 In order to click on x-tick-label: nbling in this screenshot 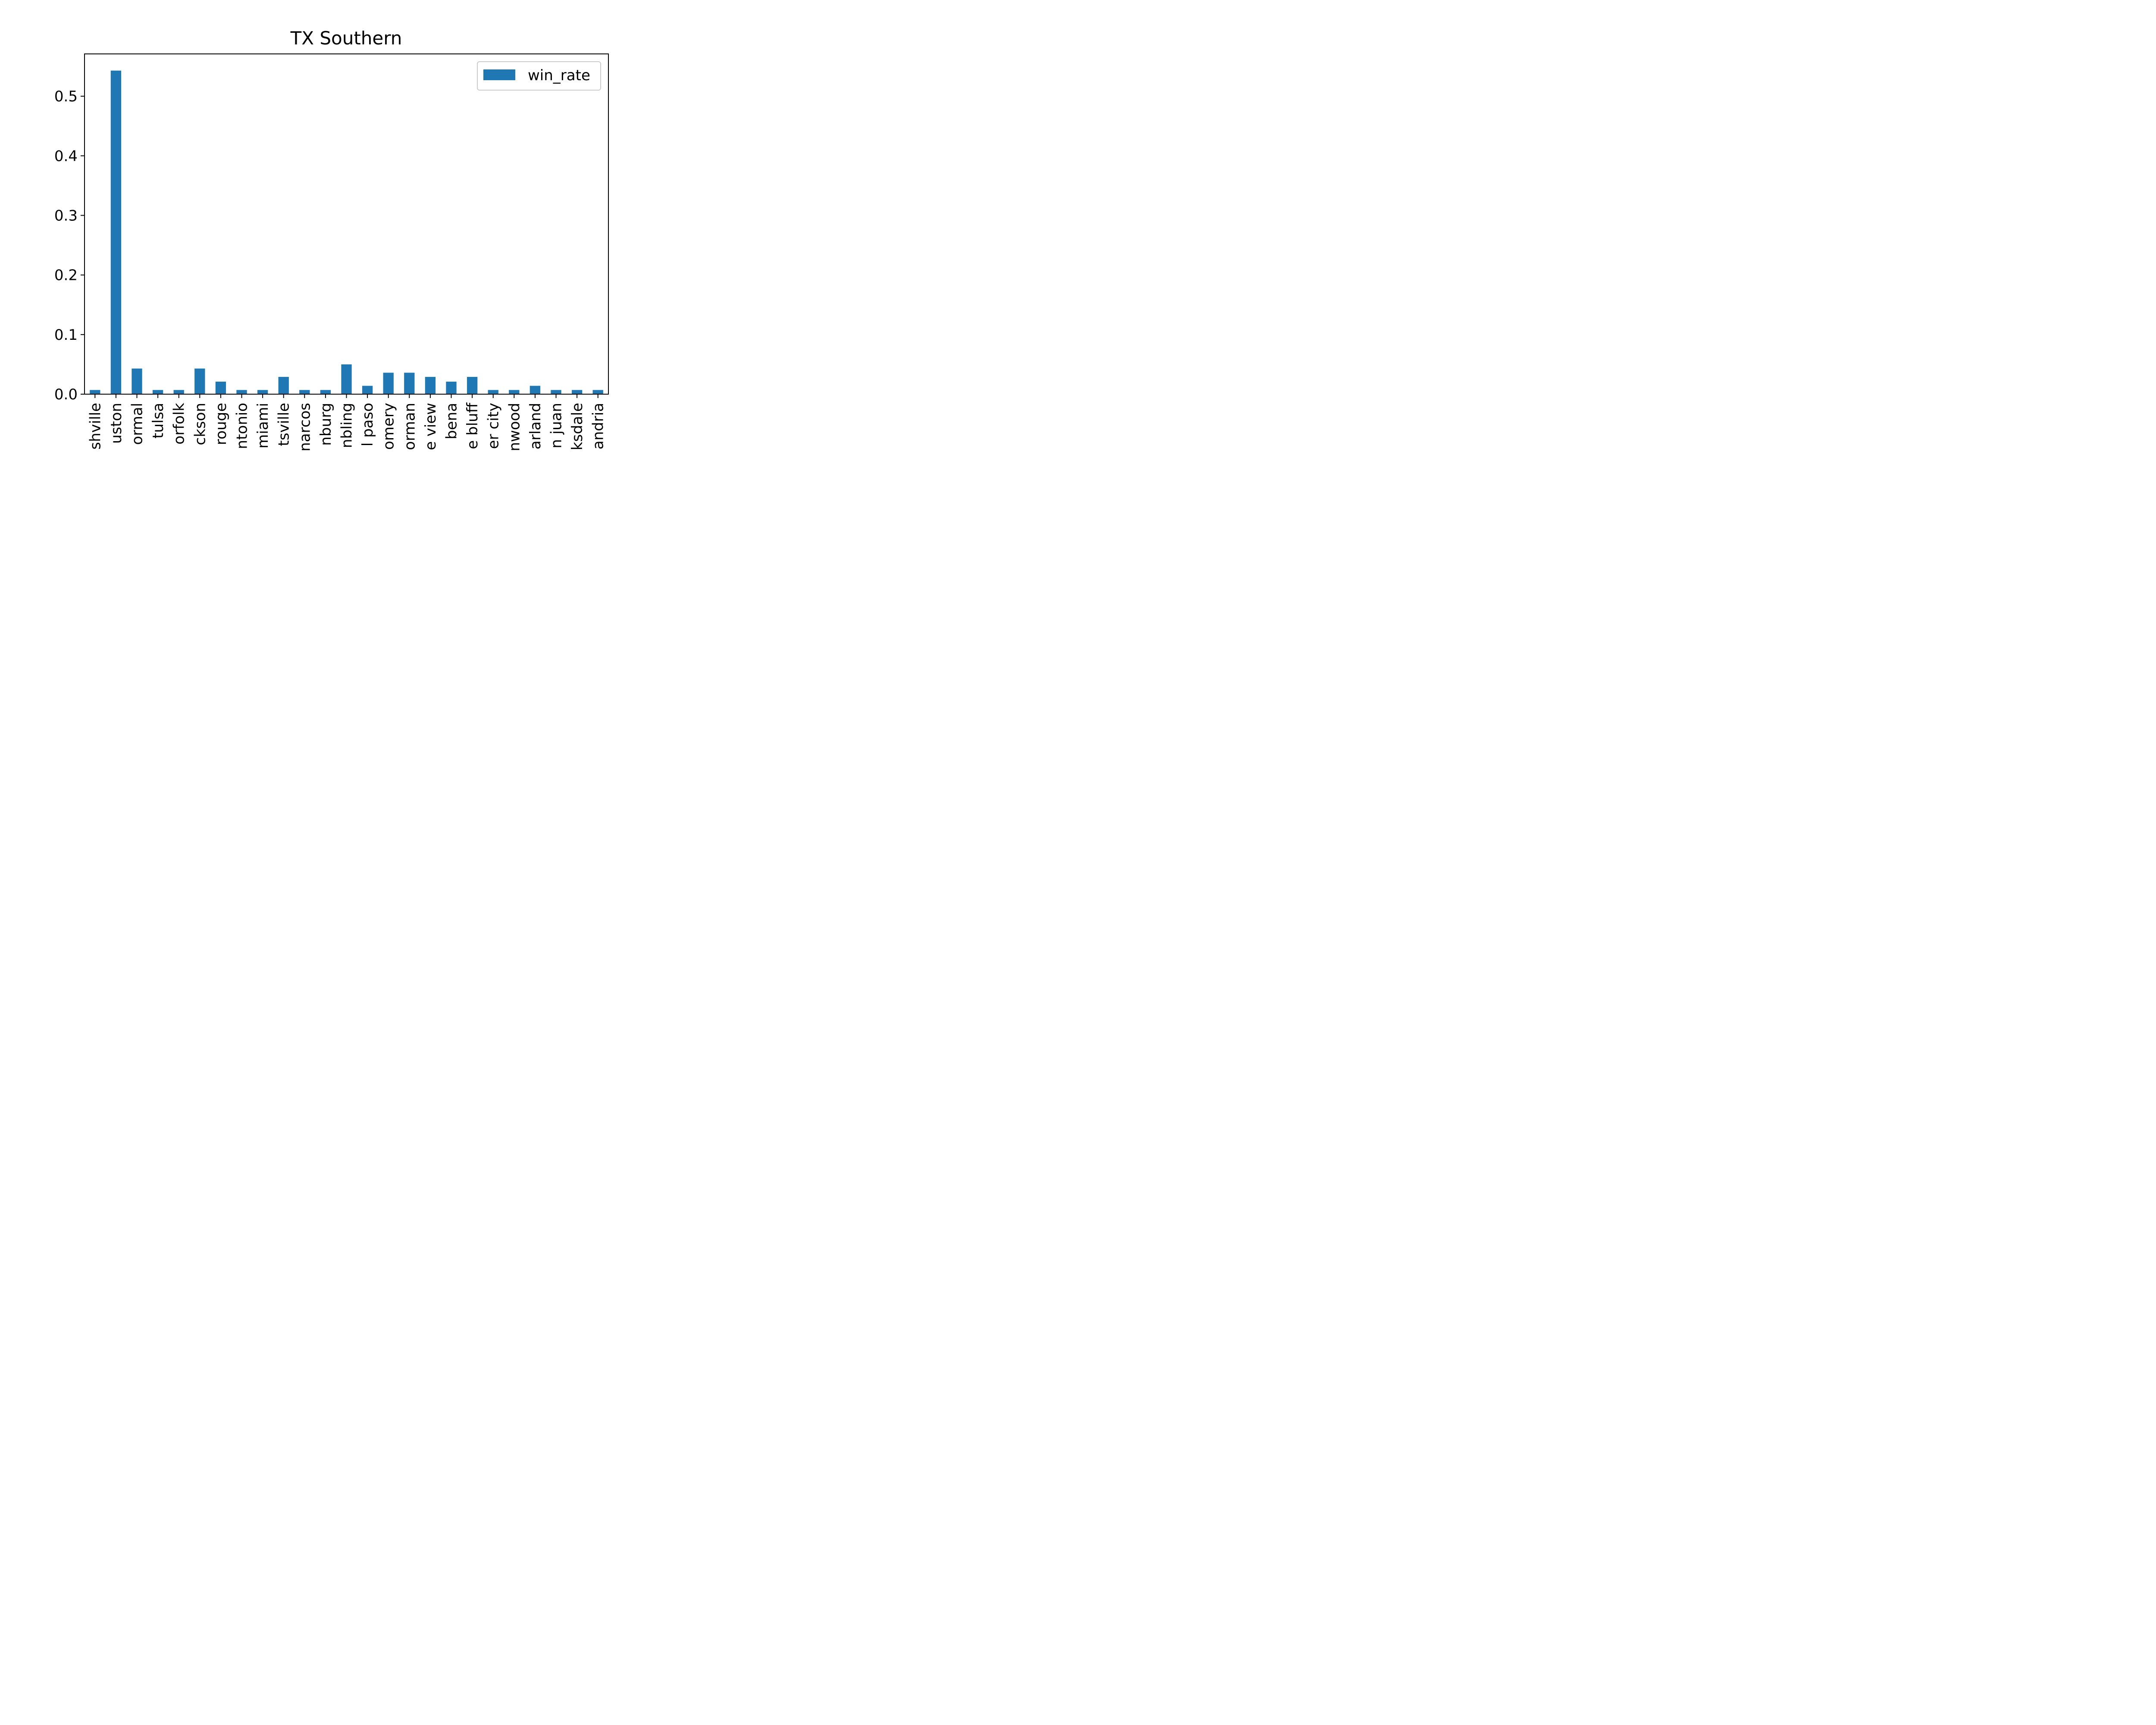, I will do `click(347, 426)`.